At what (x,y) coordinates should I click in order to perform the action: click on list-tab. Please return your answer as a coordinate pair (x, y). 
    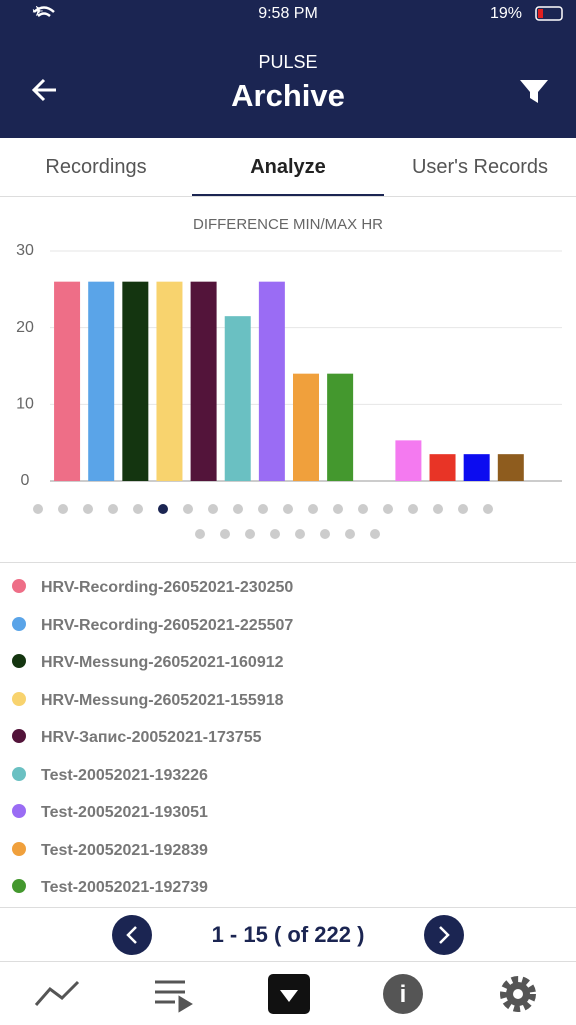
    Looking at the image, I should click on (174, 996).